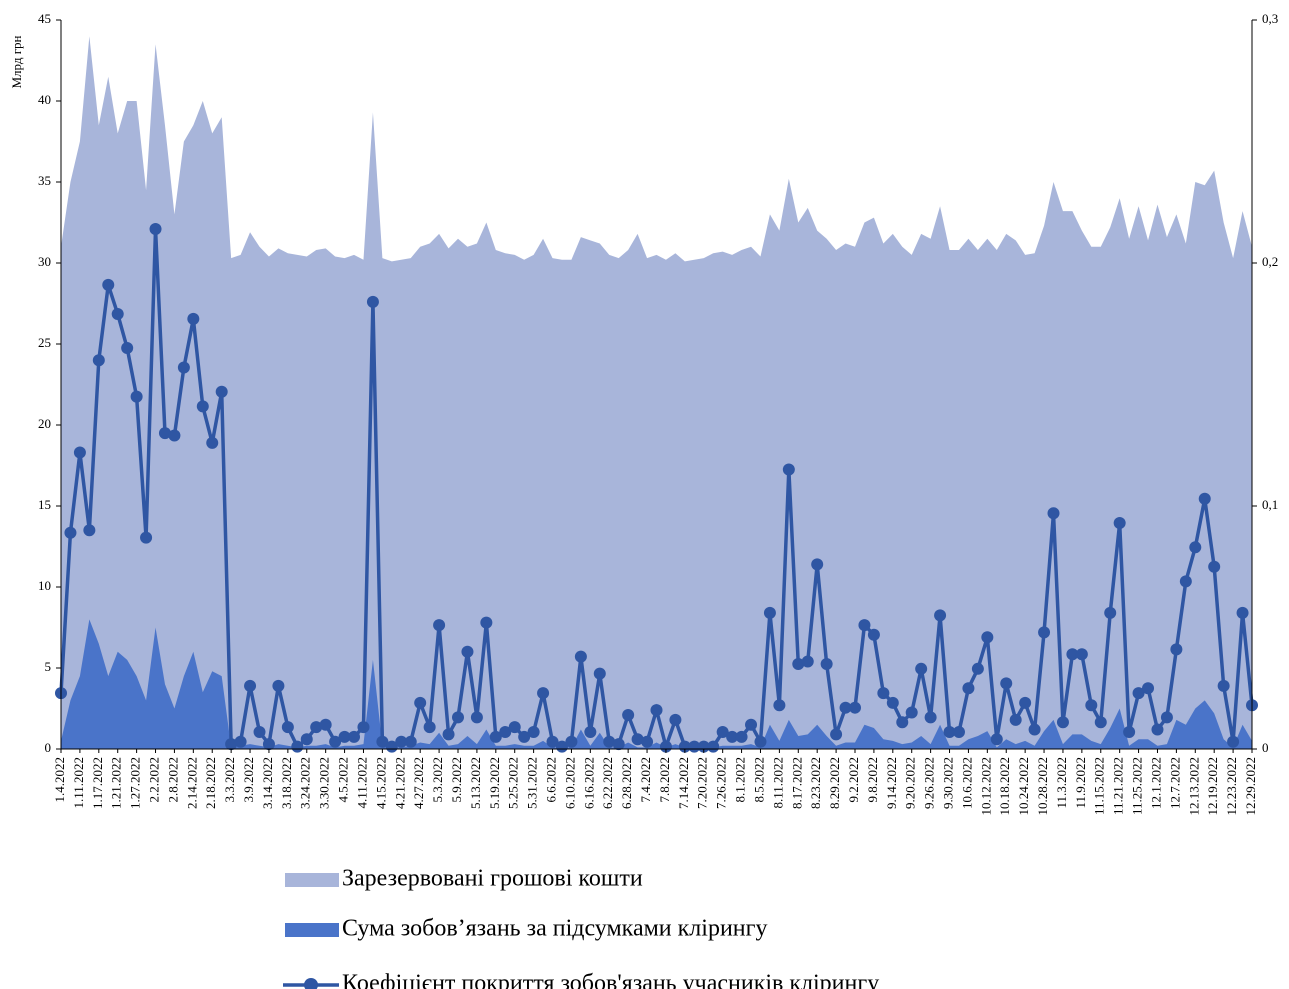  Describe the element at coordinates (853, 780) in the screenshot. I see `x-tick-label: 9.2.2022` at that location.